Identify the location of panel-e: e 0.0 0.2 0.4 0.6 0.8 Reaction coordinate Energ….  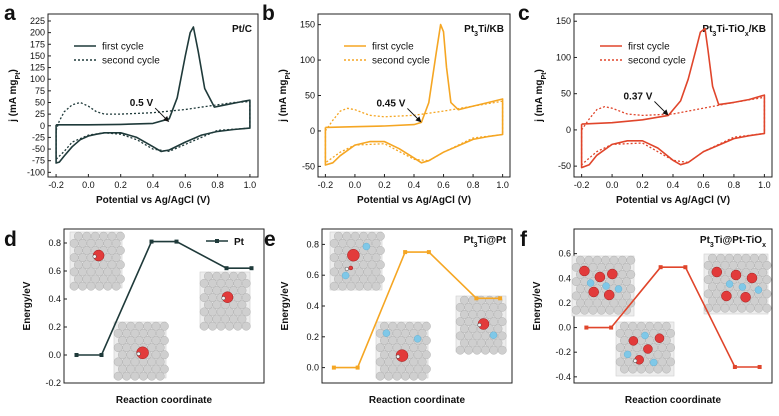
(388, 317).